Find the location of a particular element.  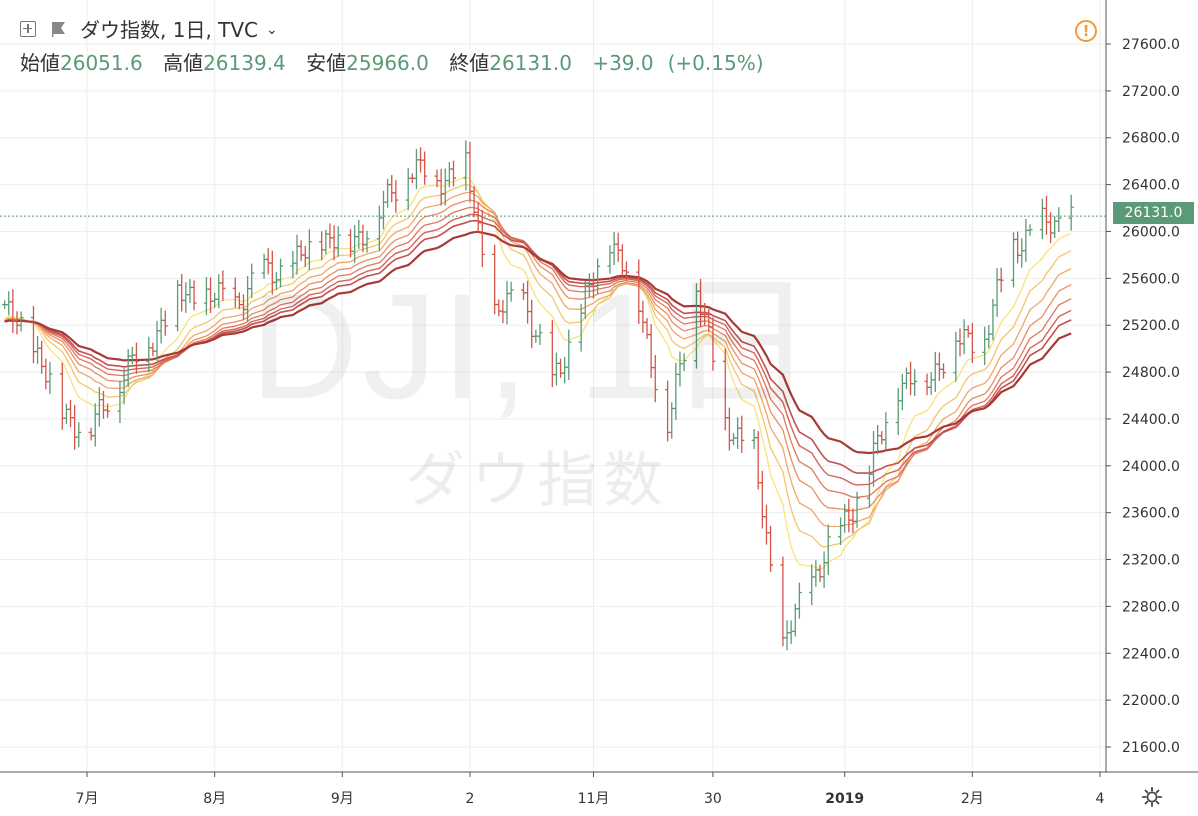

high-value: 26139.4 is located at coordinates (244, 63).